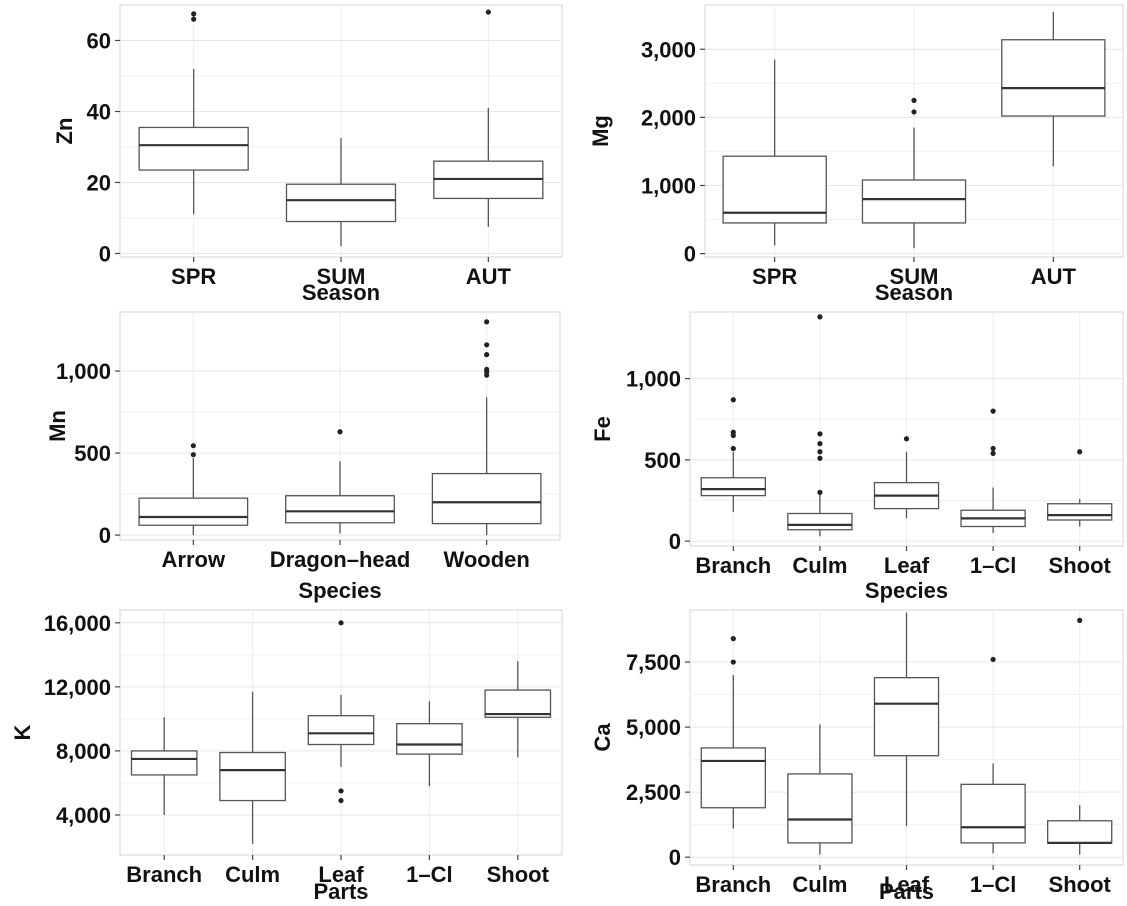  I want to click on y-tick-label: 2,000, so click(668, 117).